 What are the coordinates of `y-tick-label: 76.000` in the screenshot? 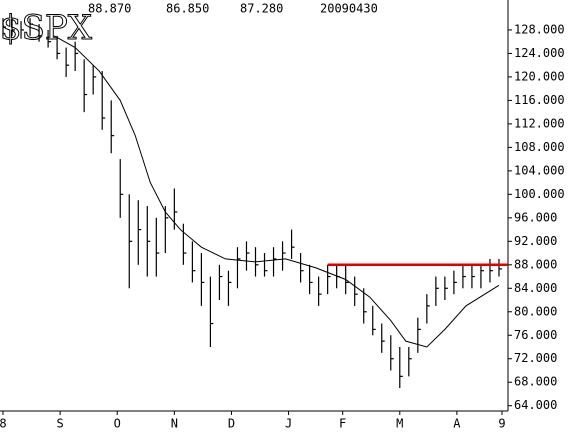 It's located at (535, 335).